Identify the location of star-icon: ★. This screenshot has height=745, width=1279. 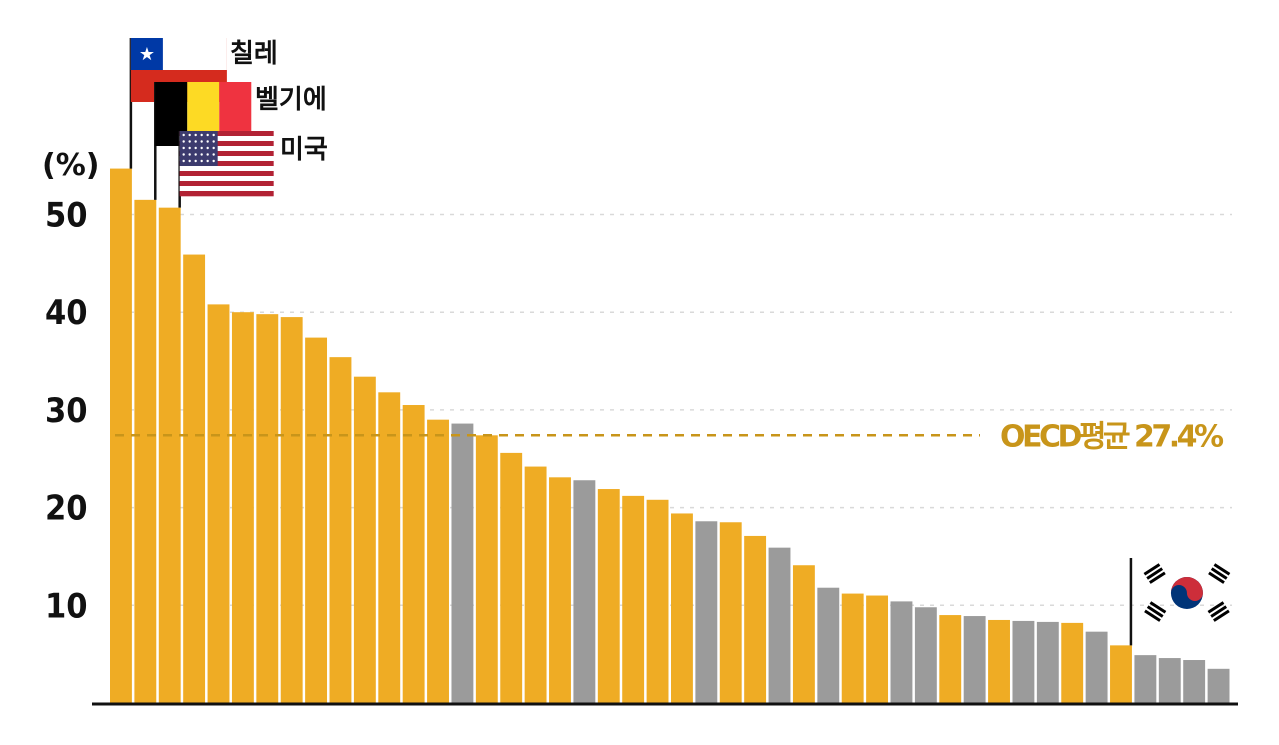
(147, 54).